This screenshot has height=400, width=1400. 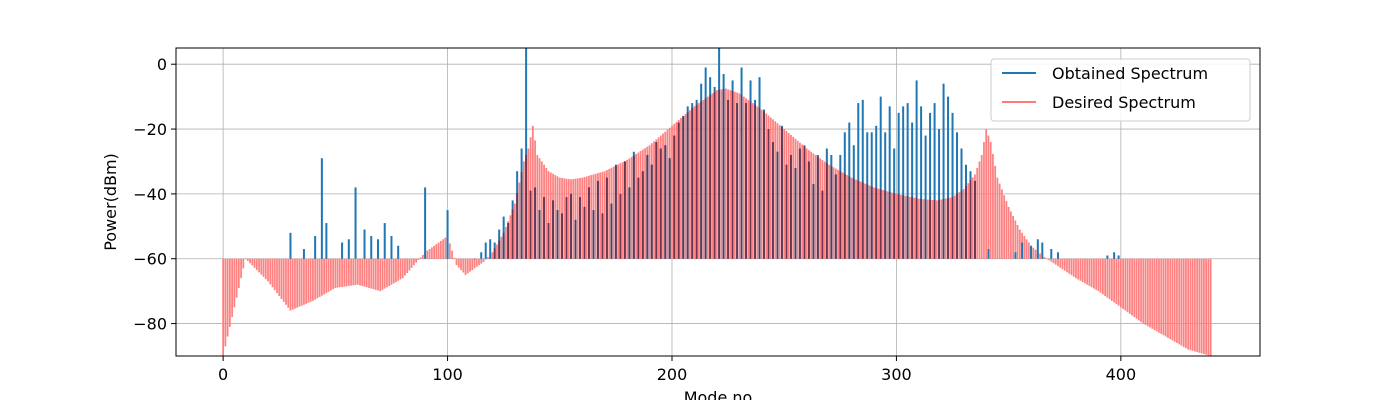 I want to click on x-axis-label: Mode no, so click(x=718, y=394).